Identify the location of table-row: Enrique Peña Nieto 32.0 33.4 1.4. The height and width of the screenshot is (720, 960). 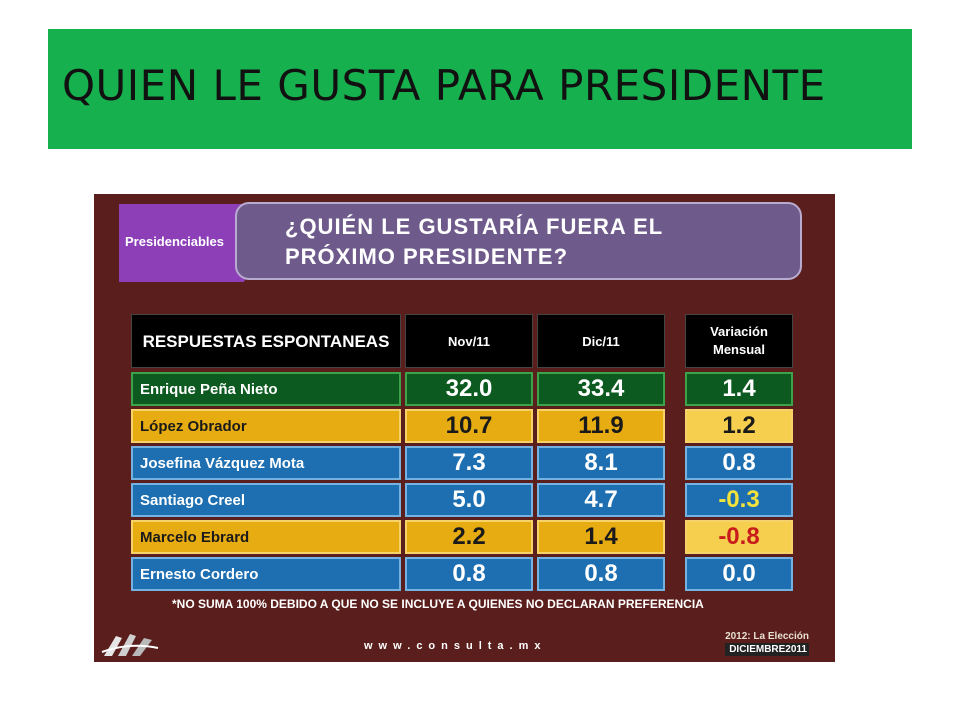
(463, 389).